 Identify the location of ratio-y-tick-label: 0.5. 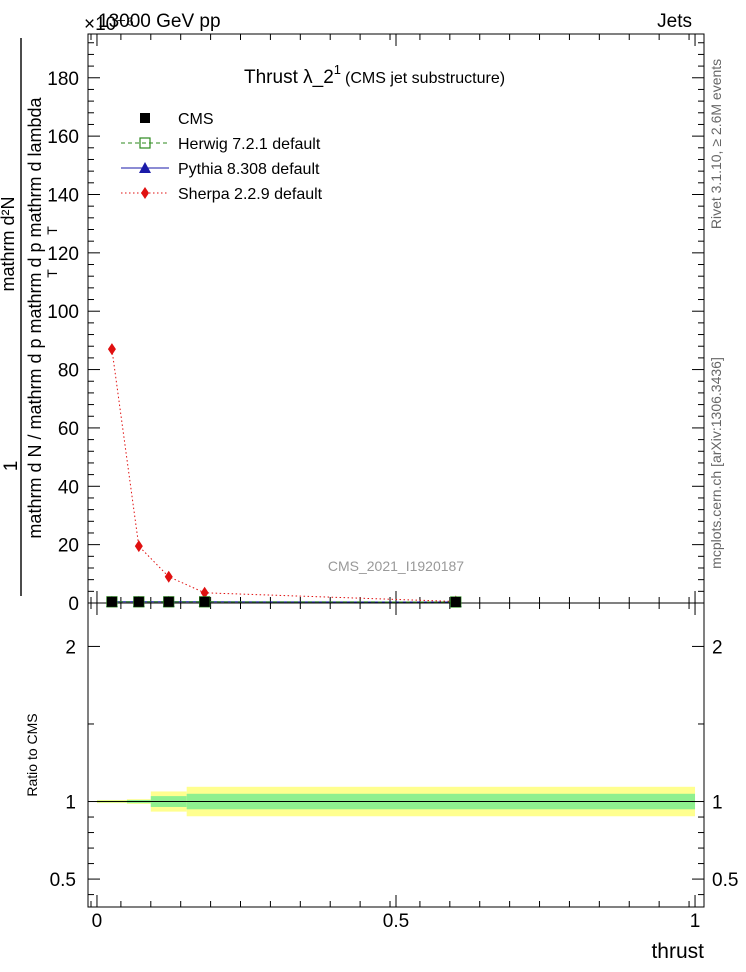
(63, 880).